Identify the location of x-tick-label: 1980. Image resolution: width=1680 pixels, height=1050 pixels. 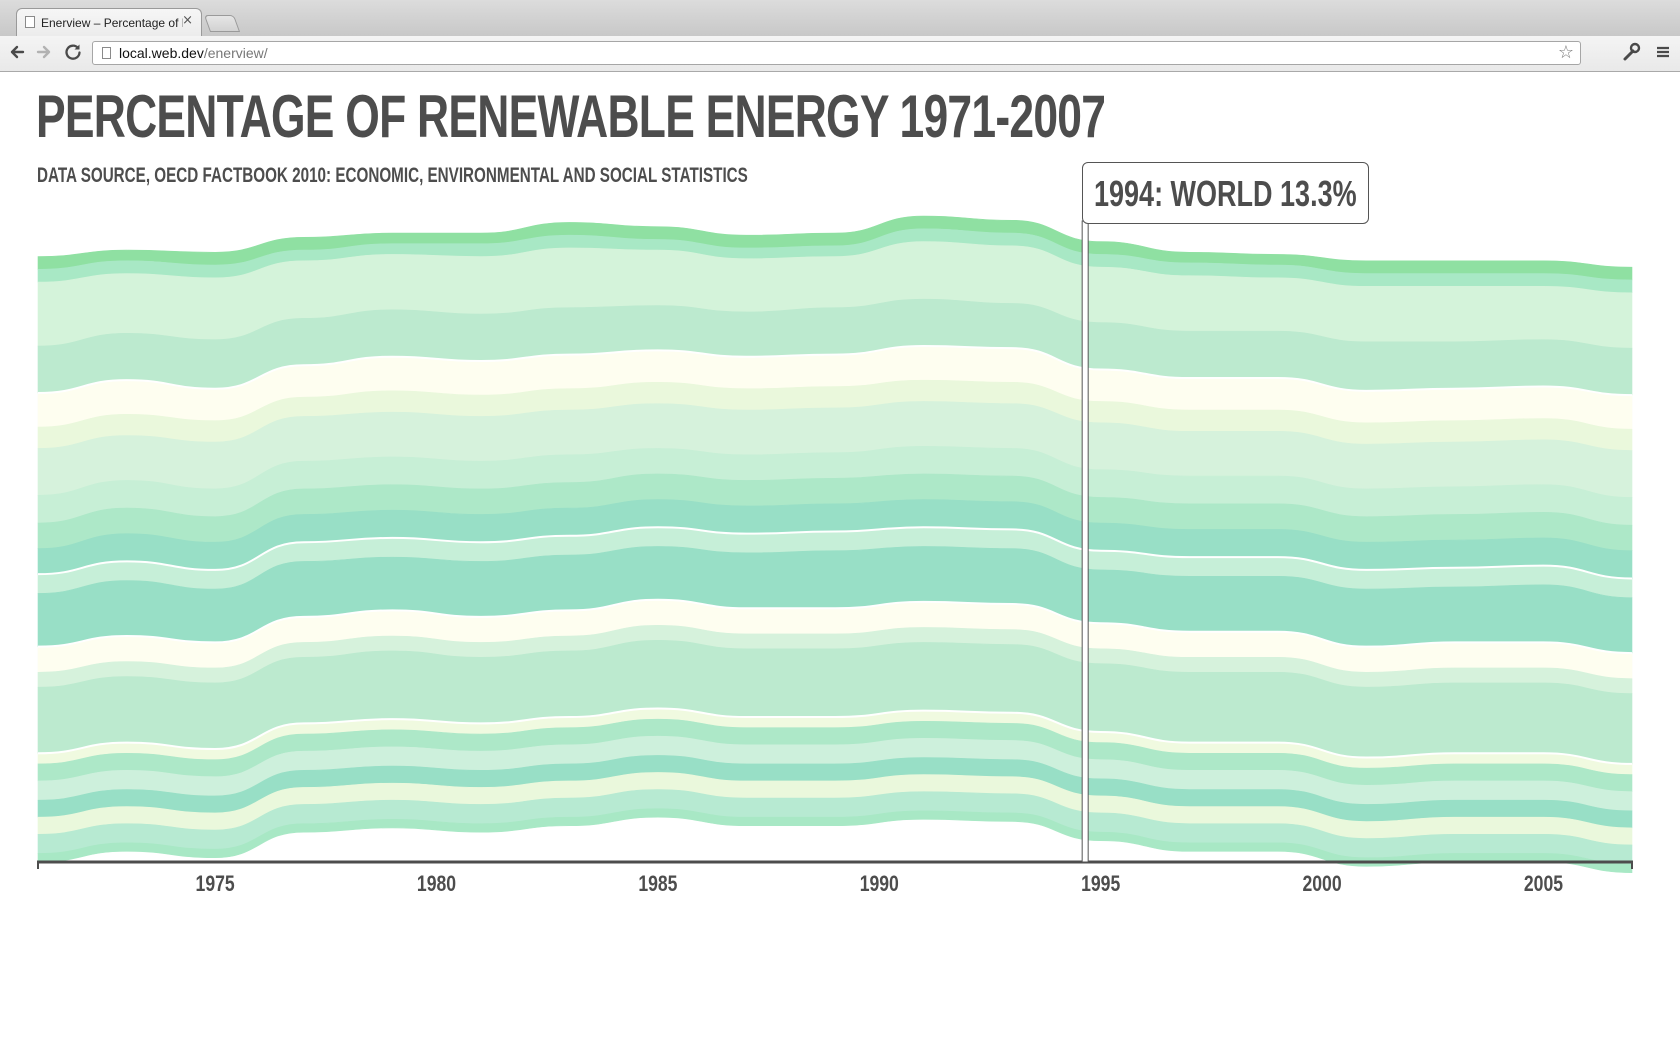
(436, 884).